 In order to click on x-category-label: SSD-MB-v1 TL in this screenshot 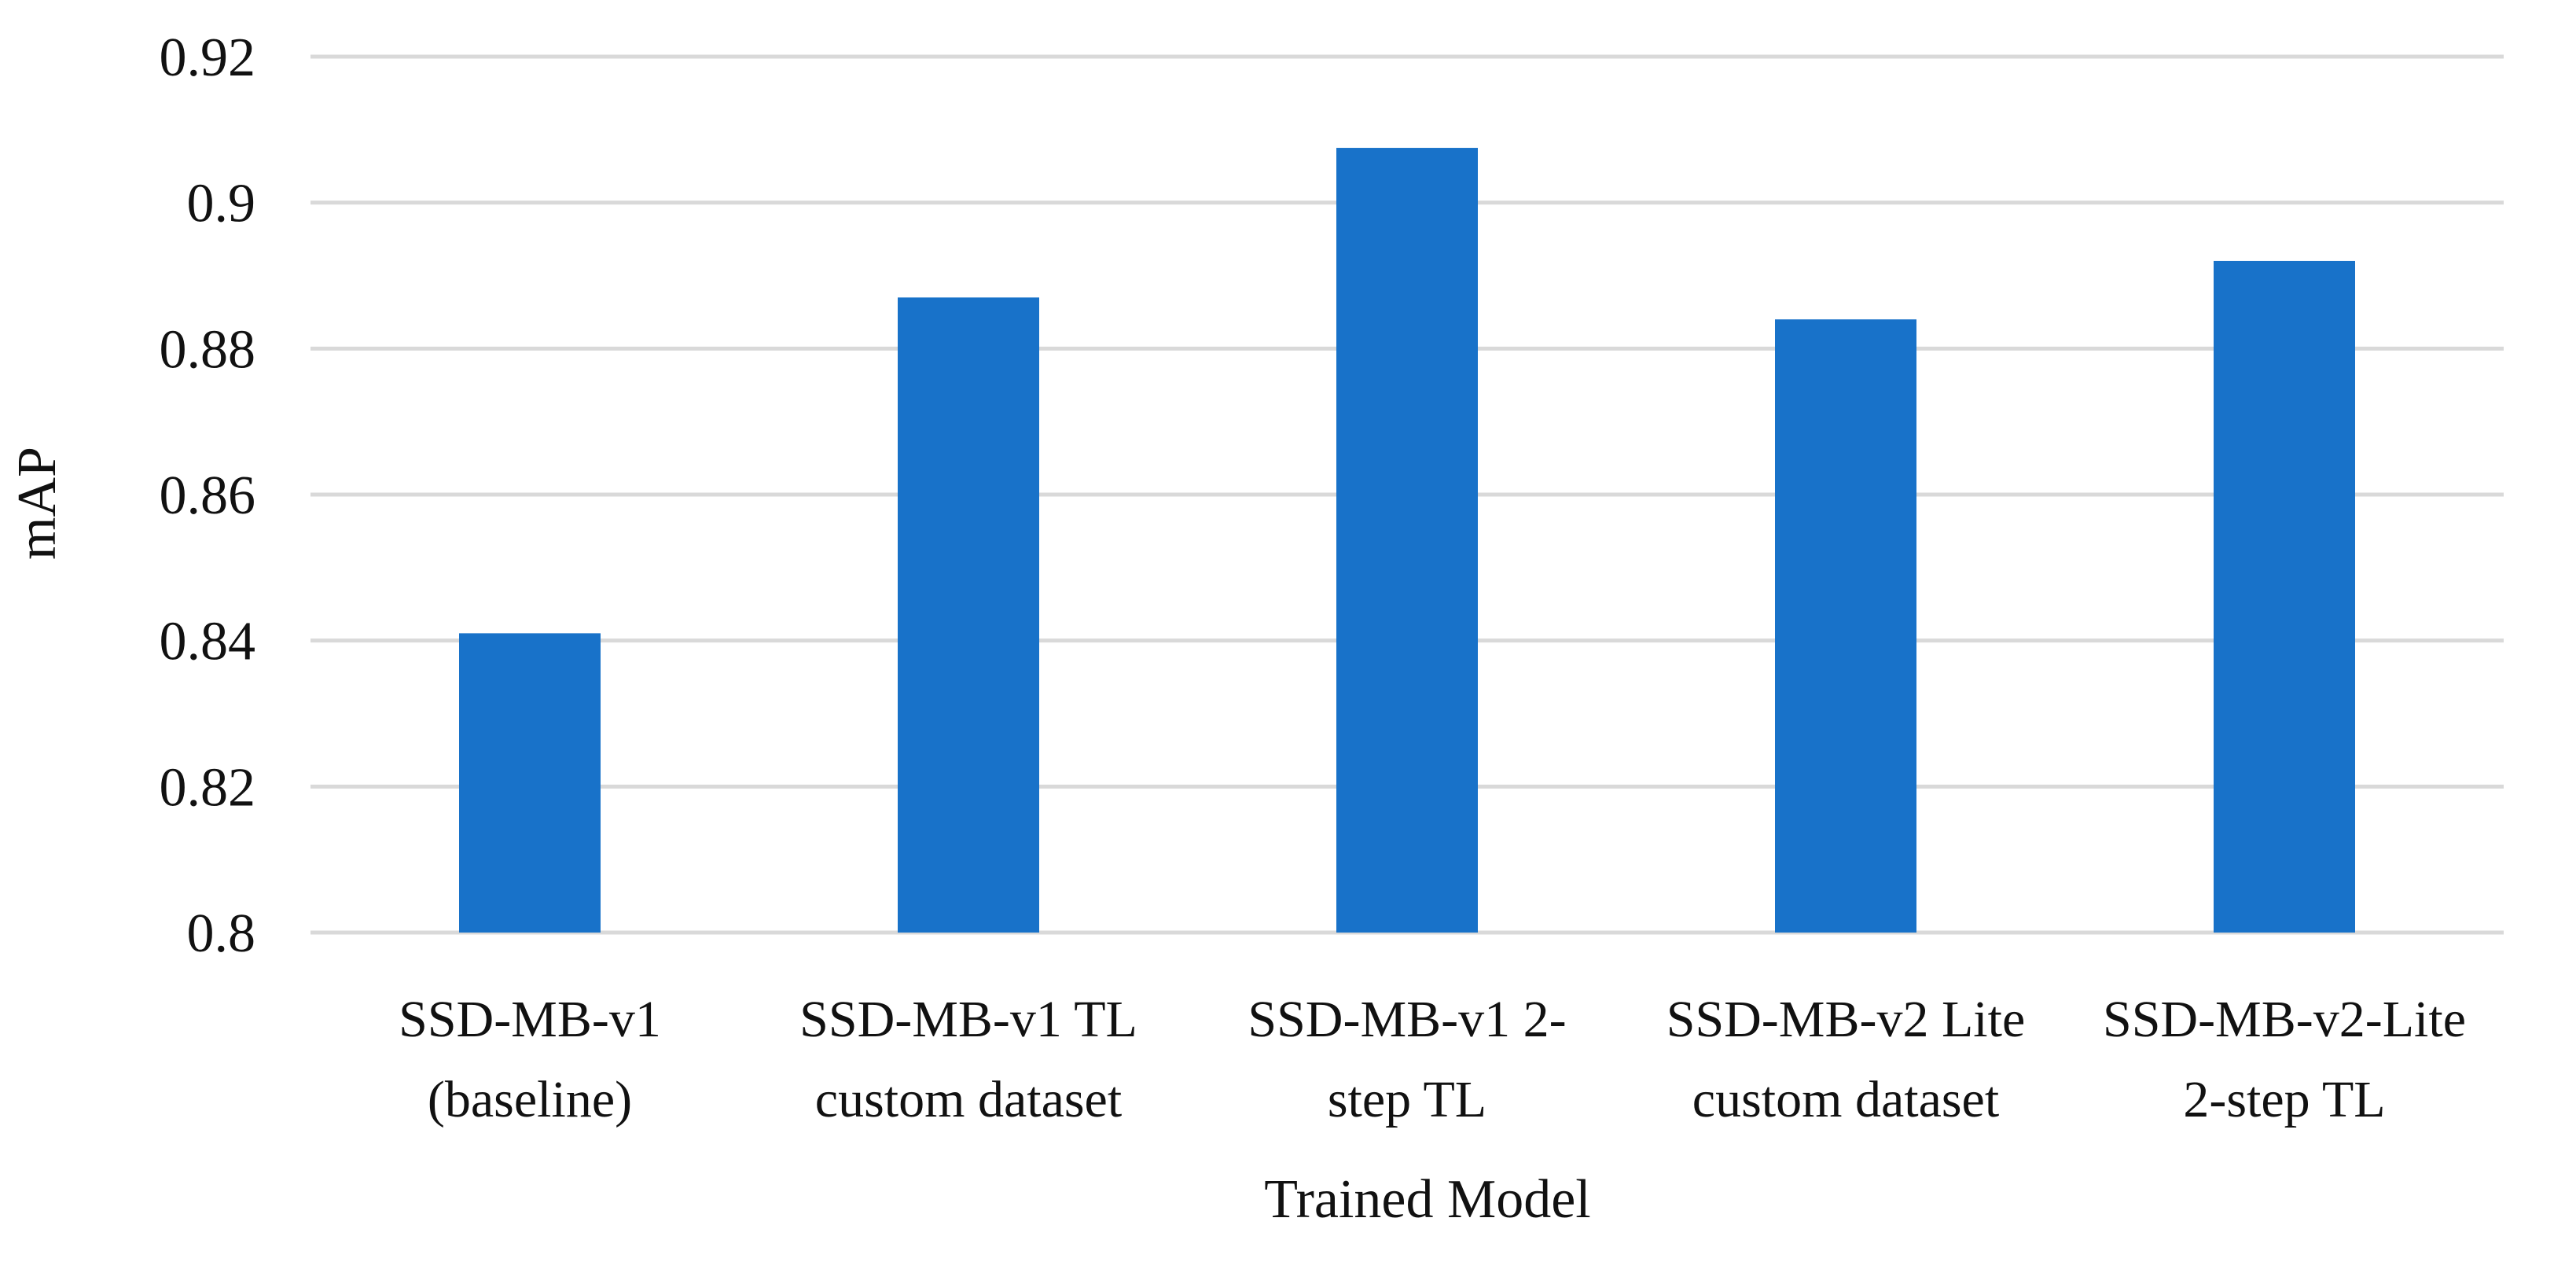, I will do `click(968, 1019)`.